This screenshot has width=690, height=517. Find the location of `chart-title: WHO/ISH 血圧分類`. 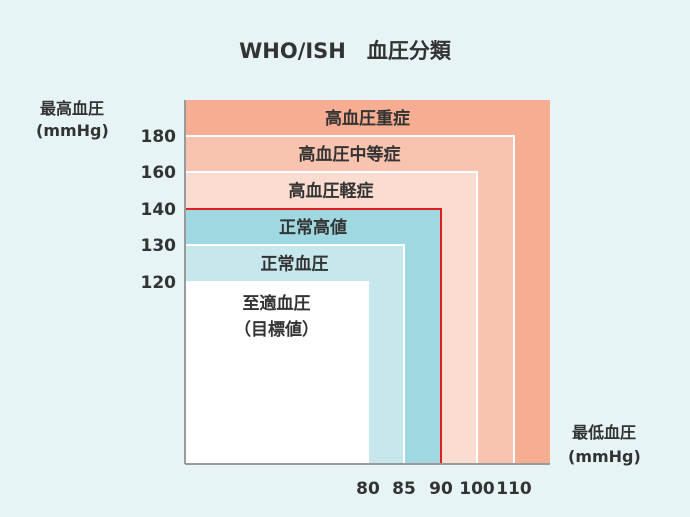

chart-title: WHO/ISH 血圧分類 is located at coordinates (345, 51).